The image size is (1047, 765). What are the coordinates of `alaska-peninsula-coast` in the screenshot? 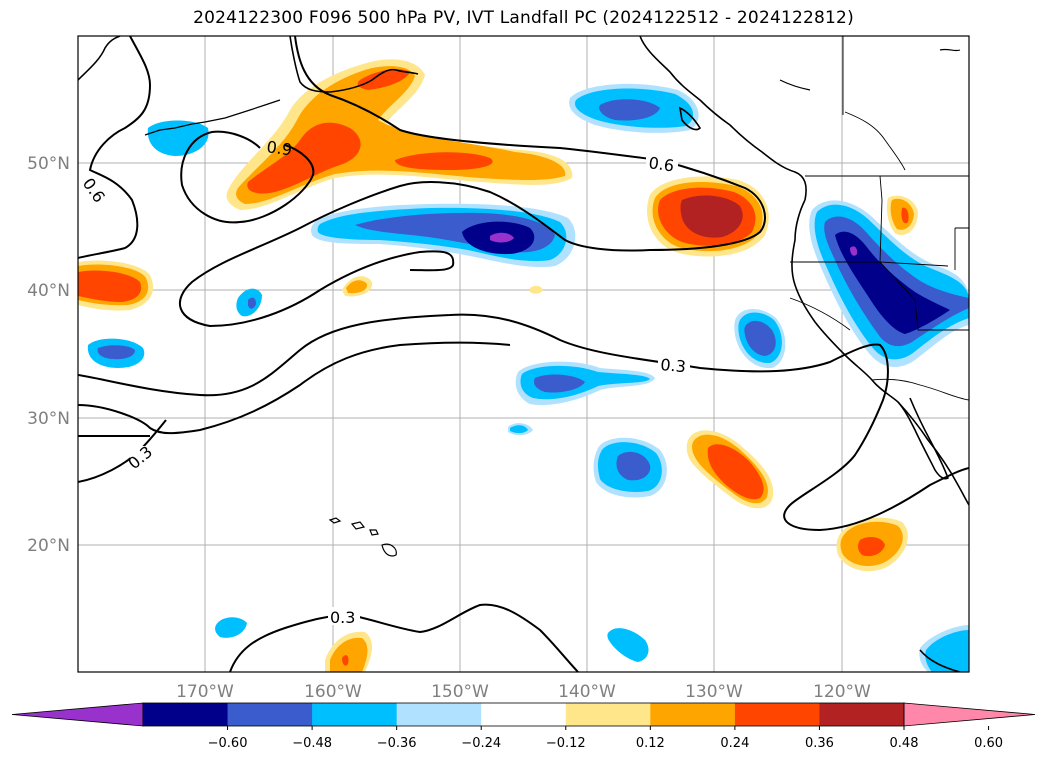 It's located at (354, 64).